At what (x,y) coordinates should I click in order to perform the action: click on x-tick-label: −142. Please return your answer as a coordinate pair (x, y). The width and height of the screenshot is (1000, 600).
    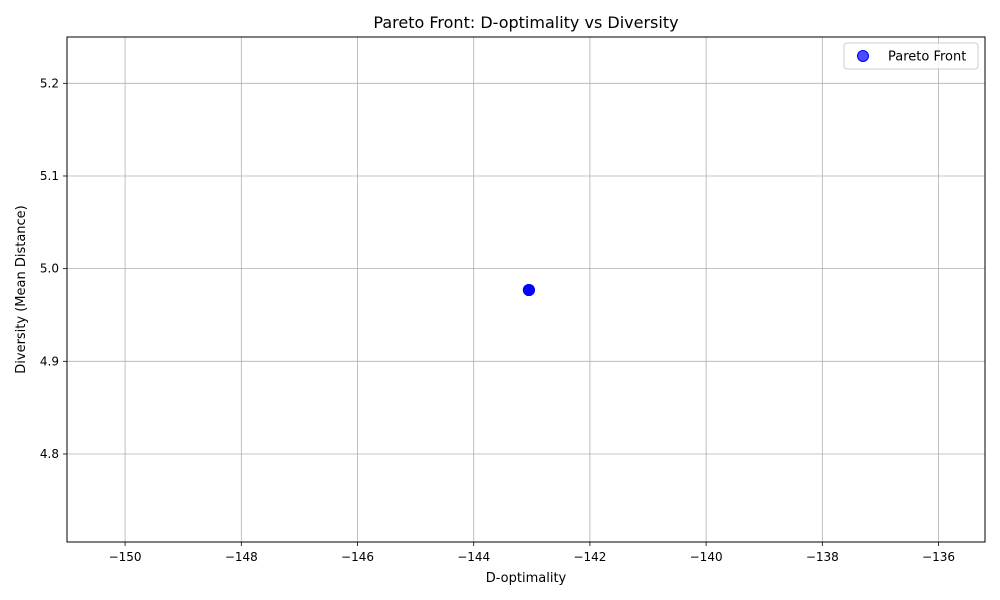
    Looking at the image, I should click on (589, 557).